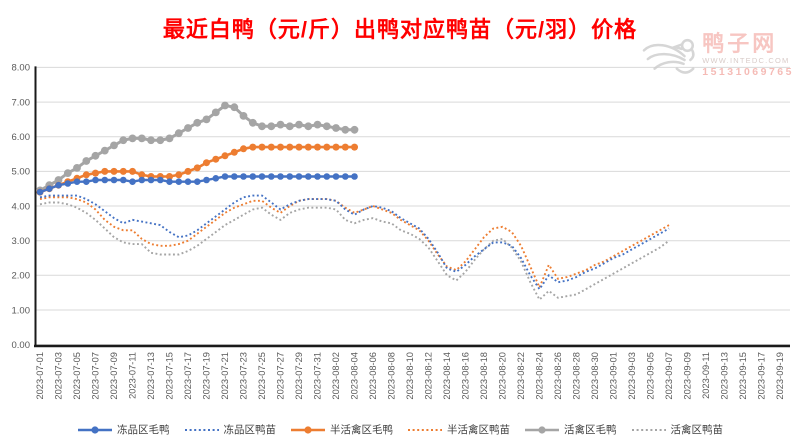 The height and width of the screenshot is (443, 800). Describe the element at coordinates (21, 172) in the screenshot. I see `y-tick-label: 5.00` at that location.